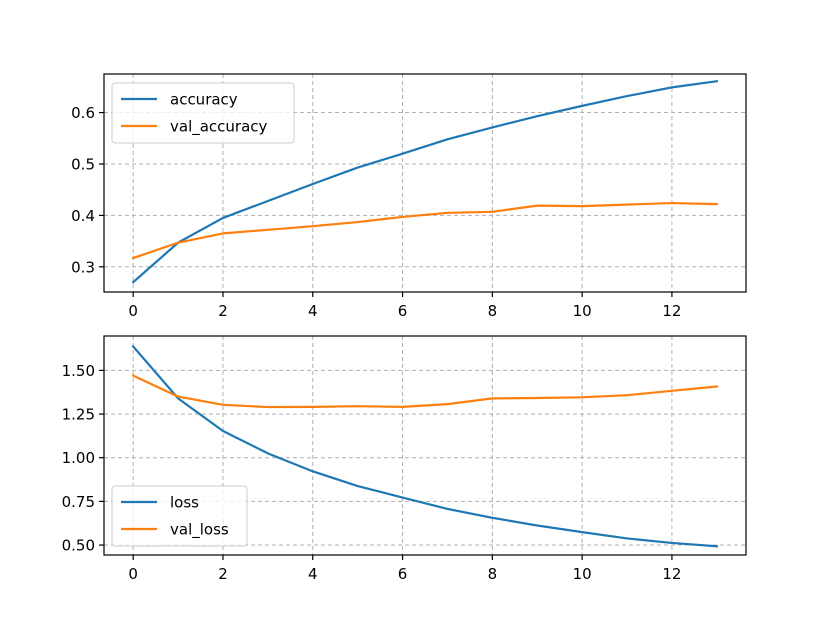 This screenshot has width=830, height=623. What do you see at coordinates (403, 311) in the screenshot?
I see `accuracy-x-tick-label: 6` at bounding box center [403, 311].